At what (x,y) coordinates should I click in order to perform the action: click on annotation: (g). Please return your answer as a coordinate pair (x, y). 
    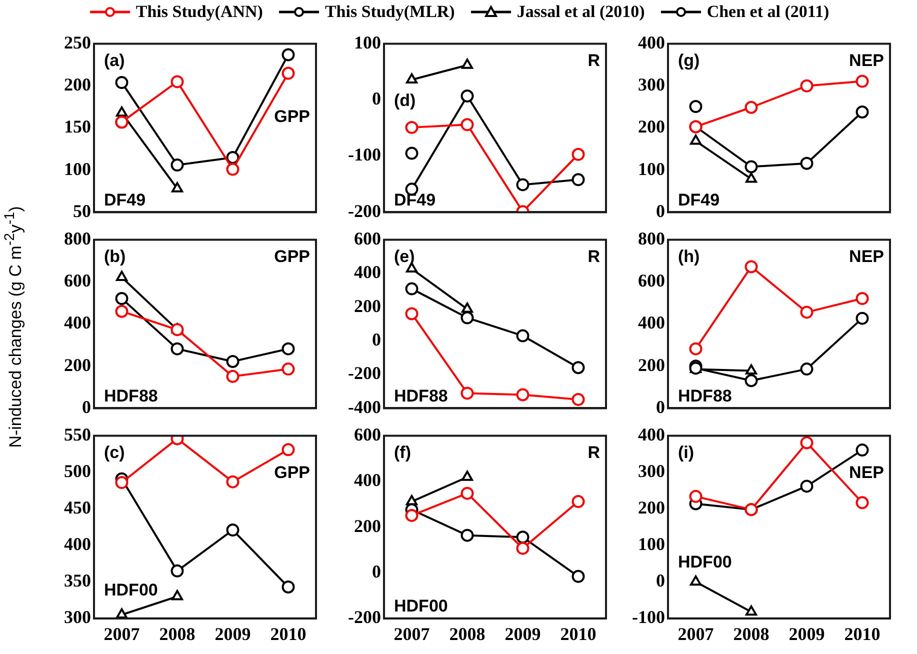
    Looking at the image, I should click on (689, 60).